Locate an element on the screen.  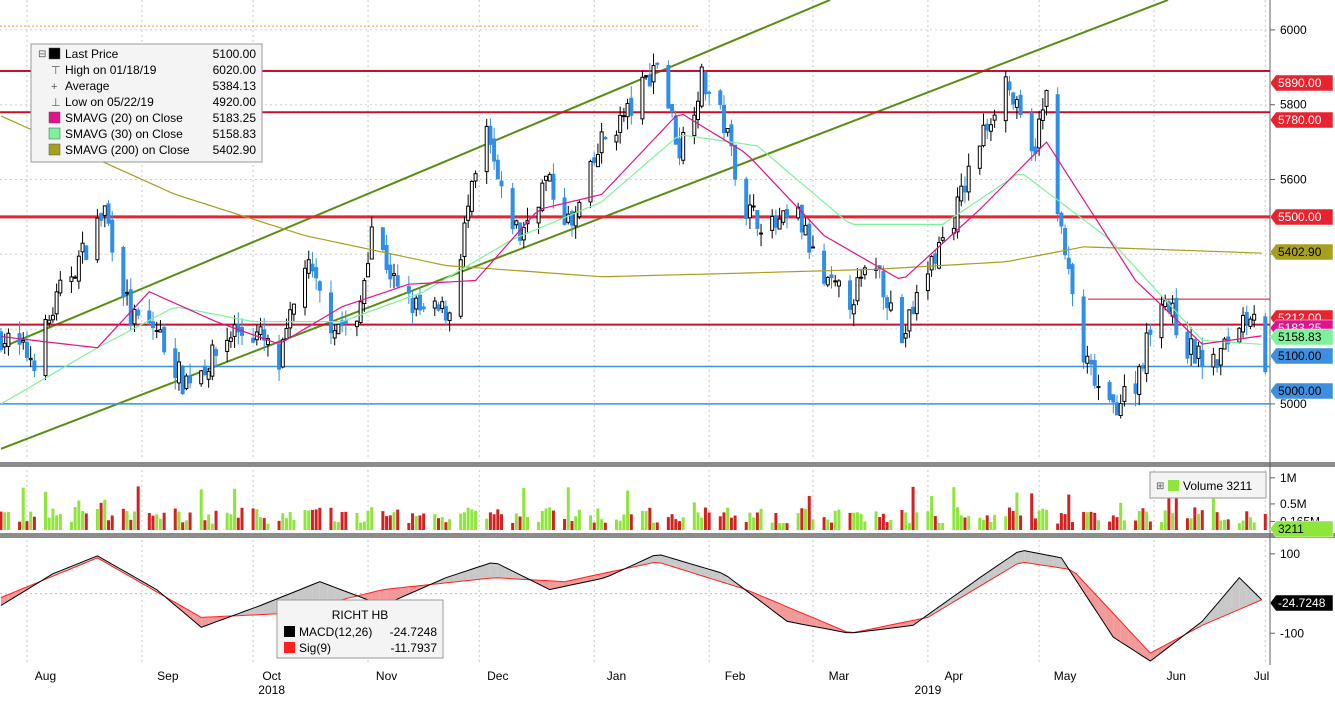
legend-value: -11.7937 is located at coordinates (414, 648).